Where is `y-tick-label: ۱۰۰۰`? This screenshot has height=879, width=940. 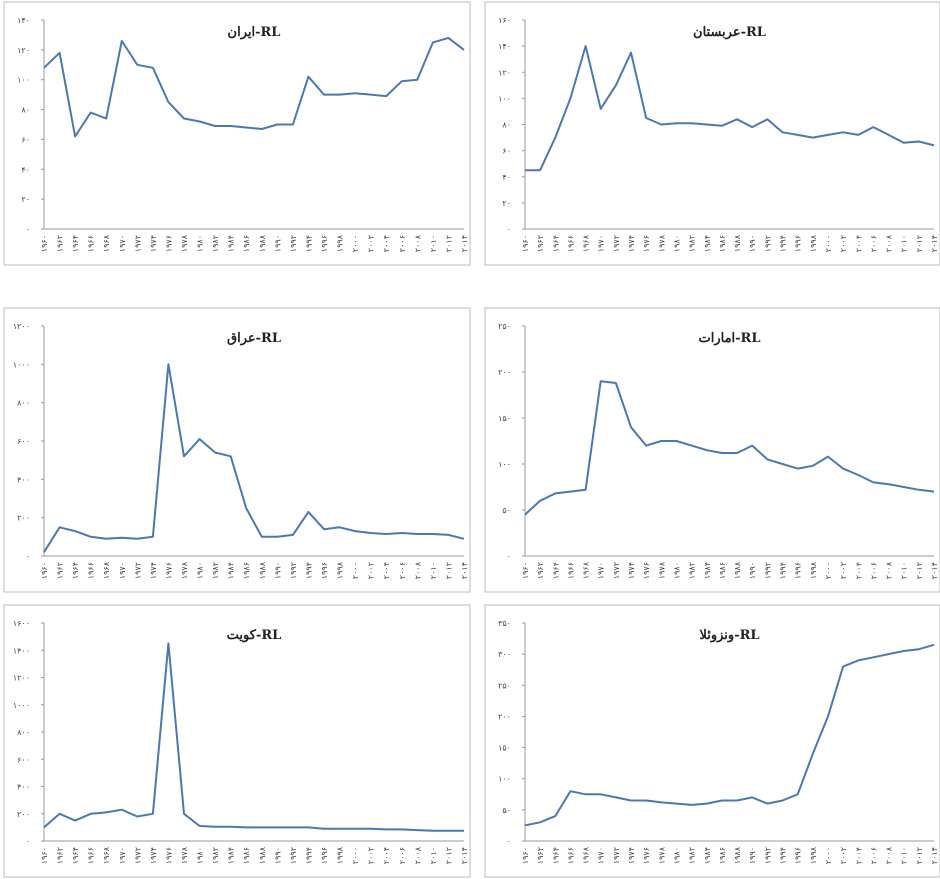
y-tick-label: ۱۰۰۰ is located at coordinates (21, 705).